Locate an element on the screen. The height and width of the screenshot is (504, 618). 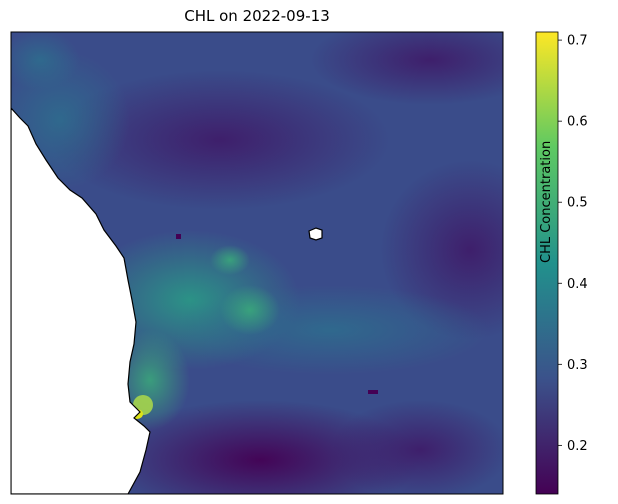
colorbar is located at coordinates (547, 263).